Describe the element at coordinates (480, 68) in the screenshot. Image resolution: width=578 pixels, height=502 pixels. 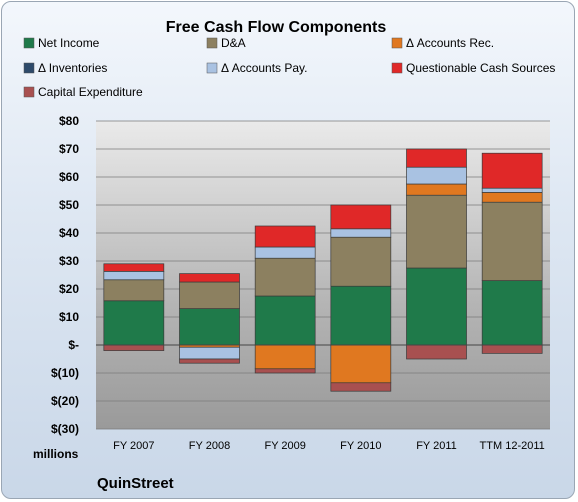
I see `legend-label-questionable-cash-sources: Questionable Cash Sources` at that location.